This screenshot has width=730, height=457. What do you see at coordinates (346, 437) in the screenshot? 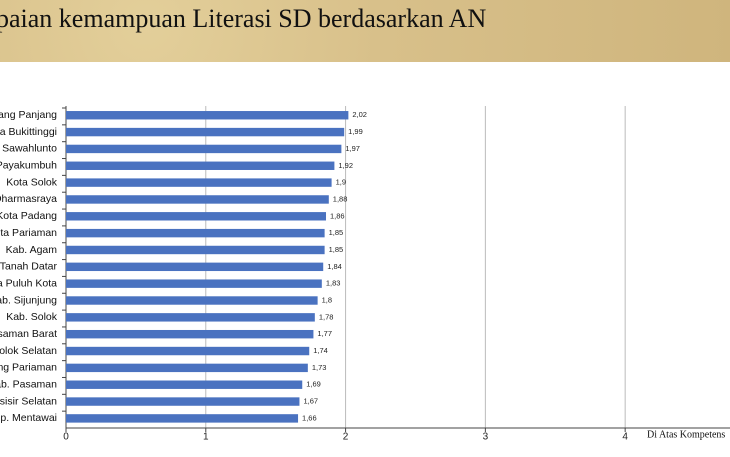
I see `x-tick-label: 2` at bounding box center [346, 437].